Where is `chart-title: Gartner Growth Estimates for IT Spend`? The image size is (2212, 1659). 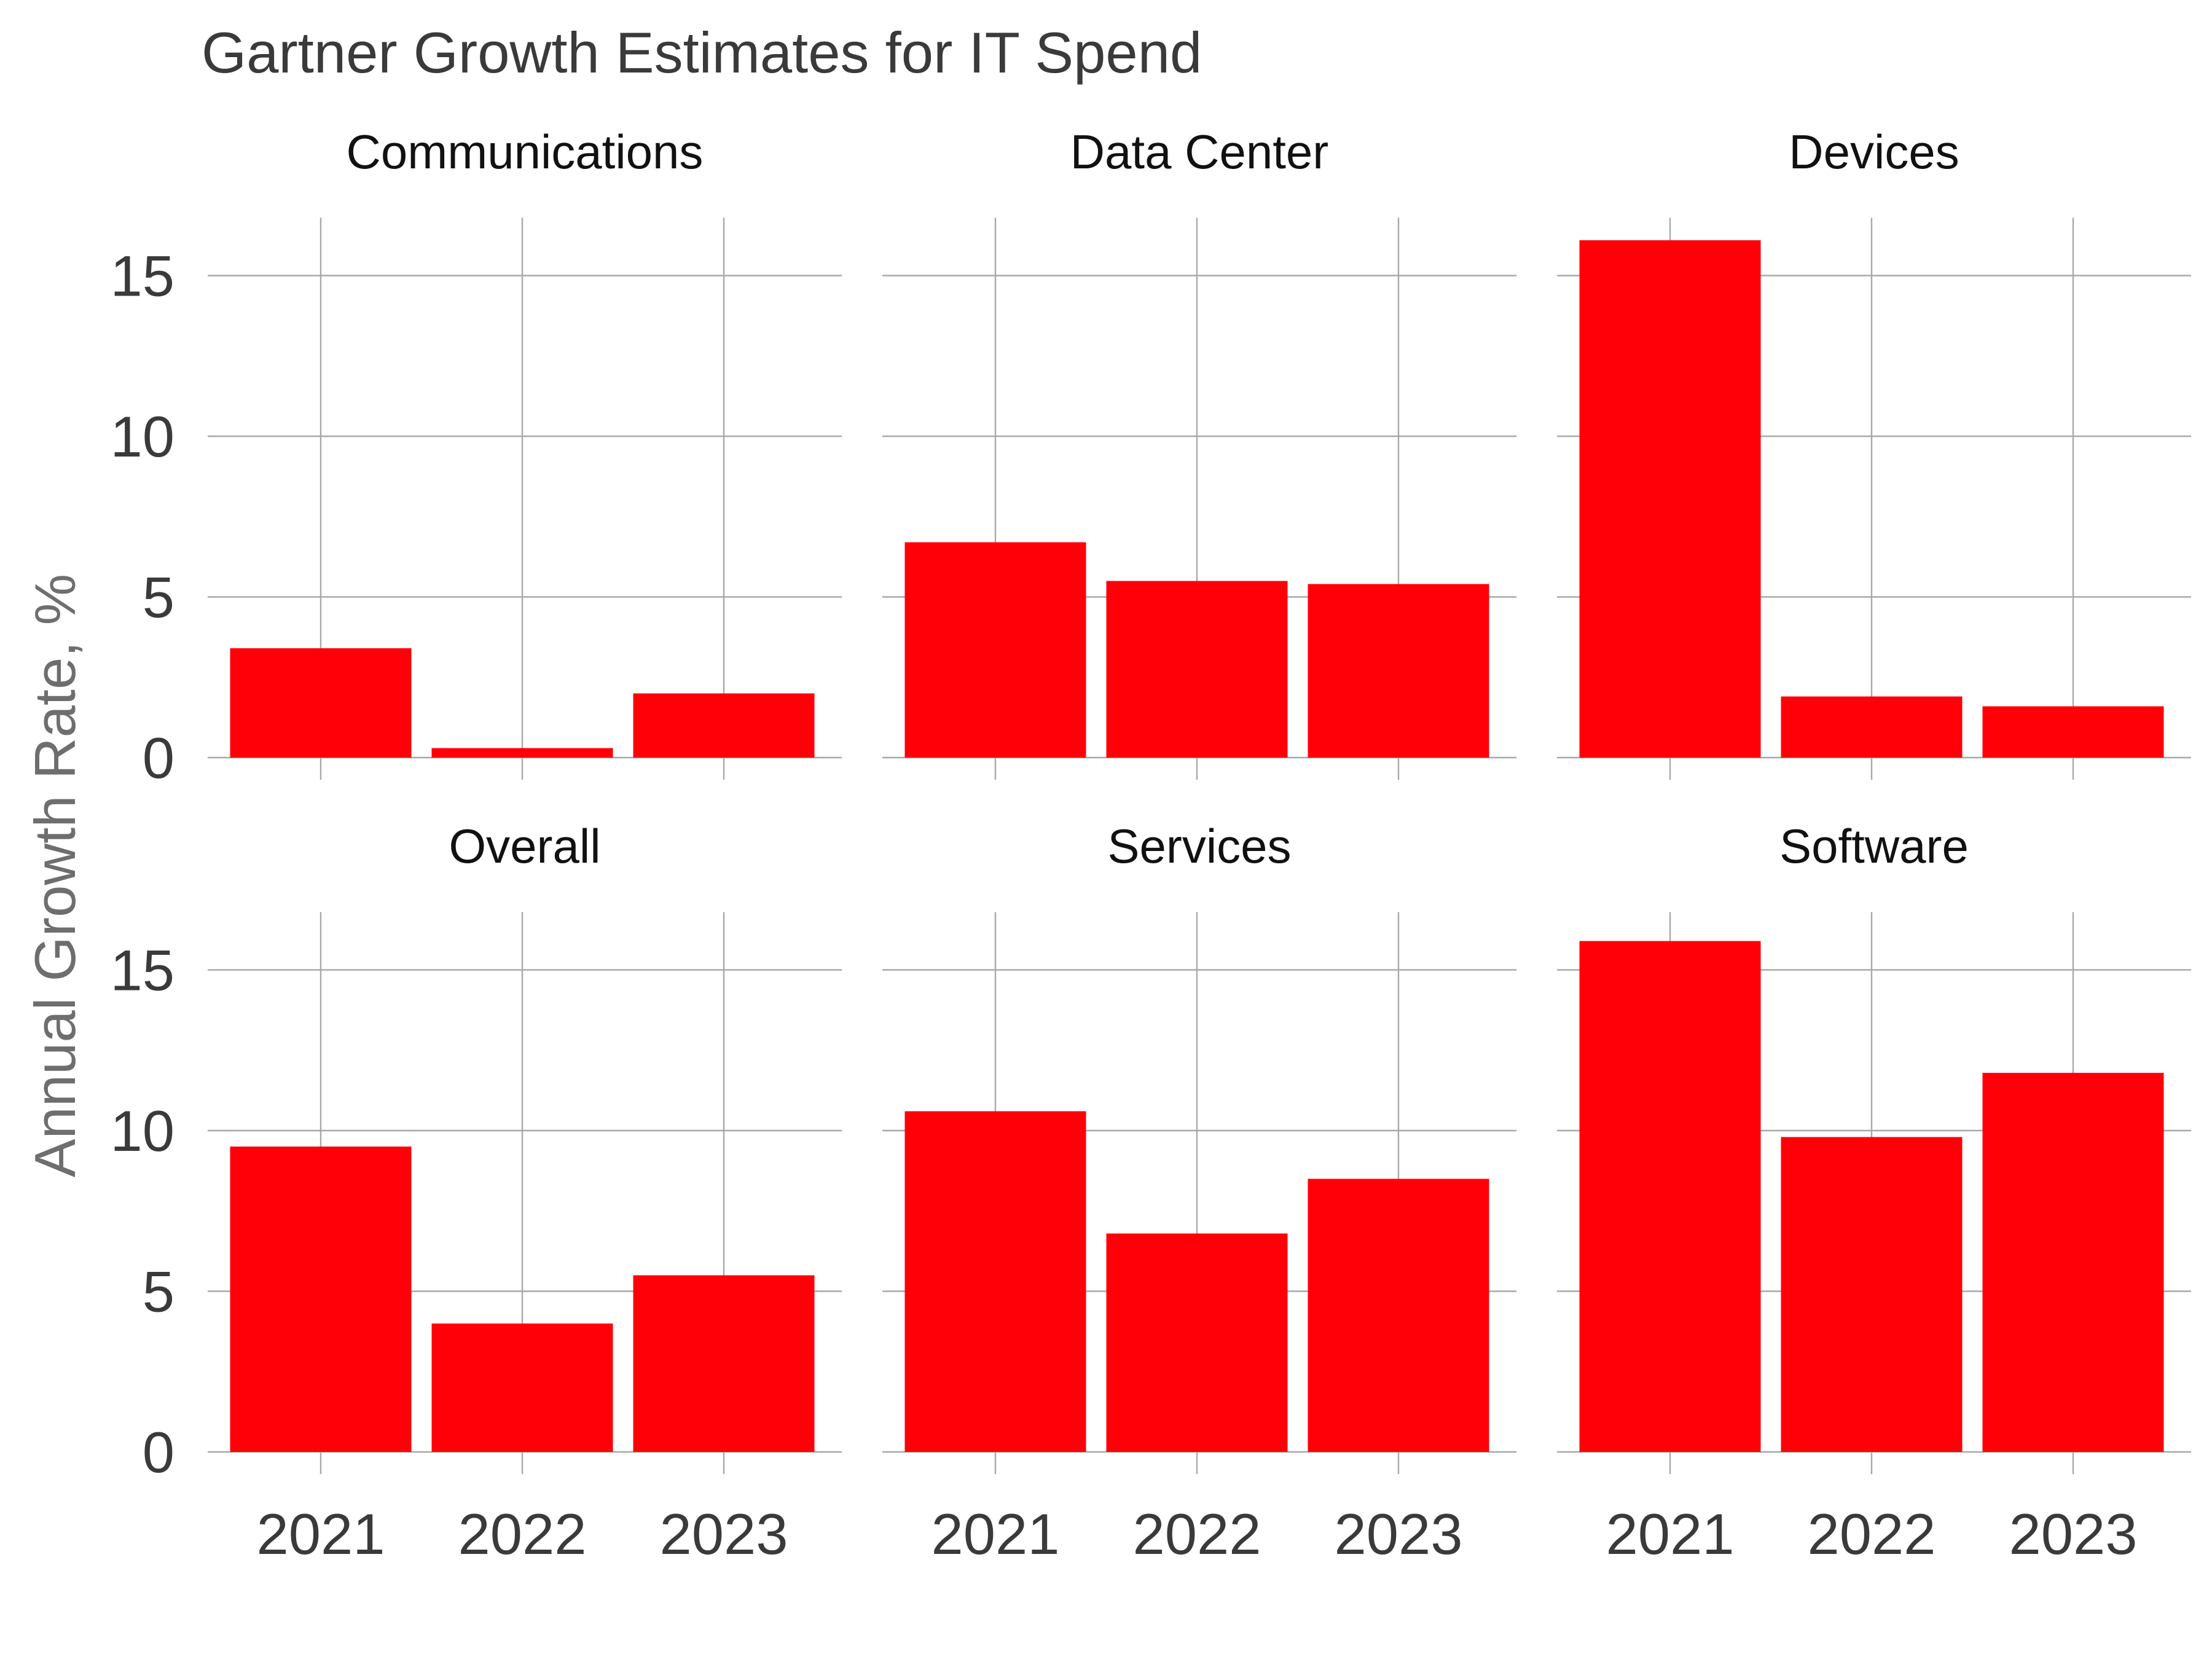 chart-title: Gartner Growth Estimates for IT Spend is located at coordinates (702, 52).